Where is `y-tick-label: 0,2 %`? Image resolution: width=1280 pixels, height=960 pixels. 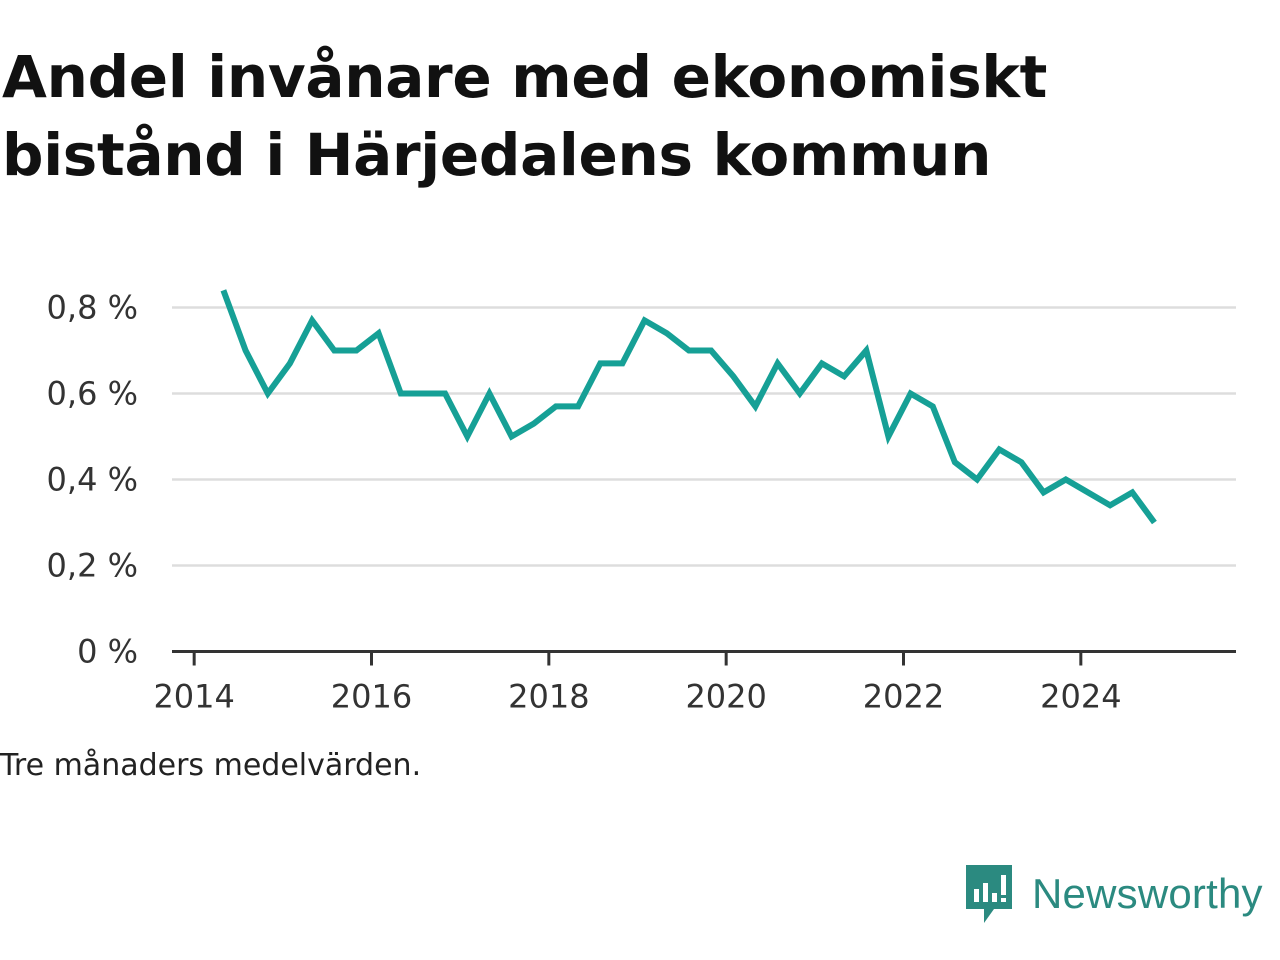 y-tick-label: 0,2 % is located at coordinates (92, 566).